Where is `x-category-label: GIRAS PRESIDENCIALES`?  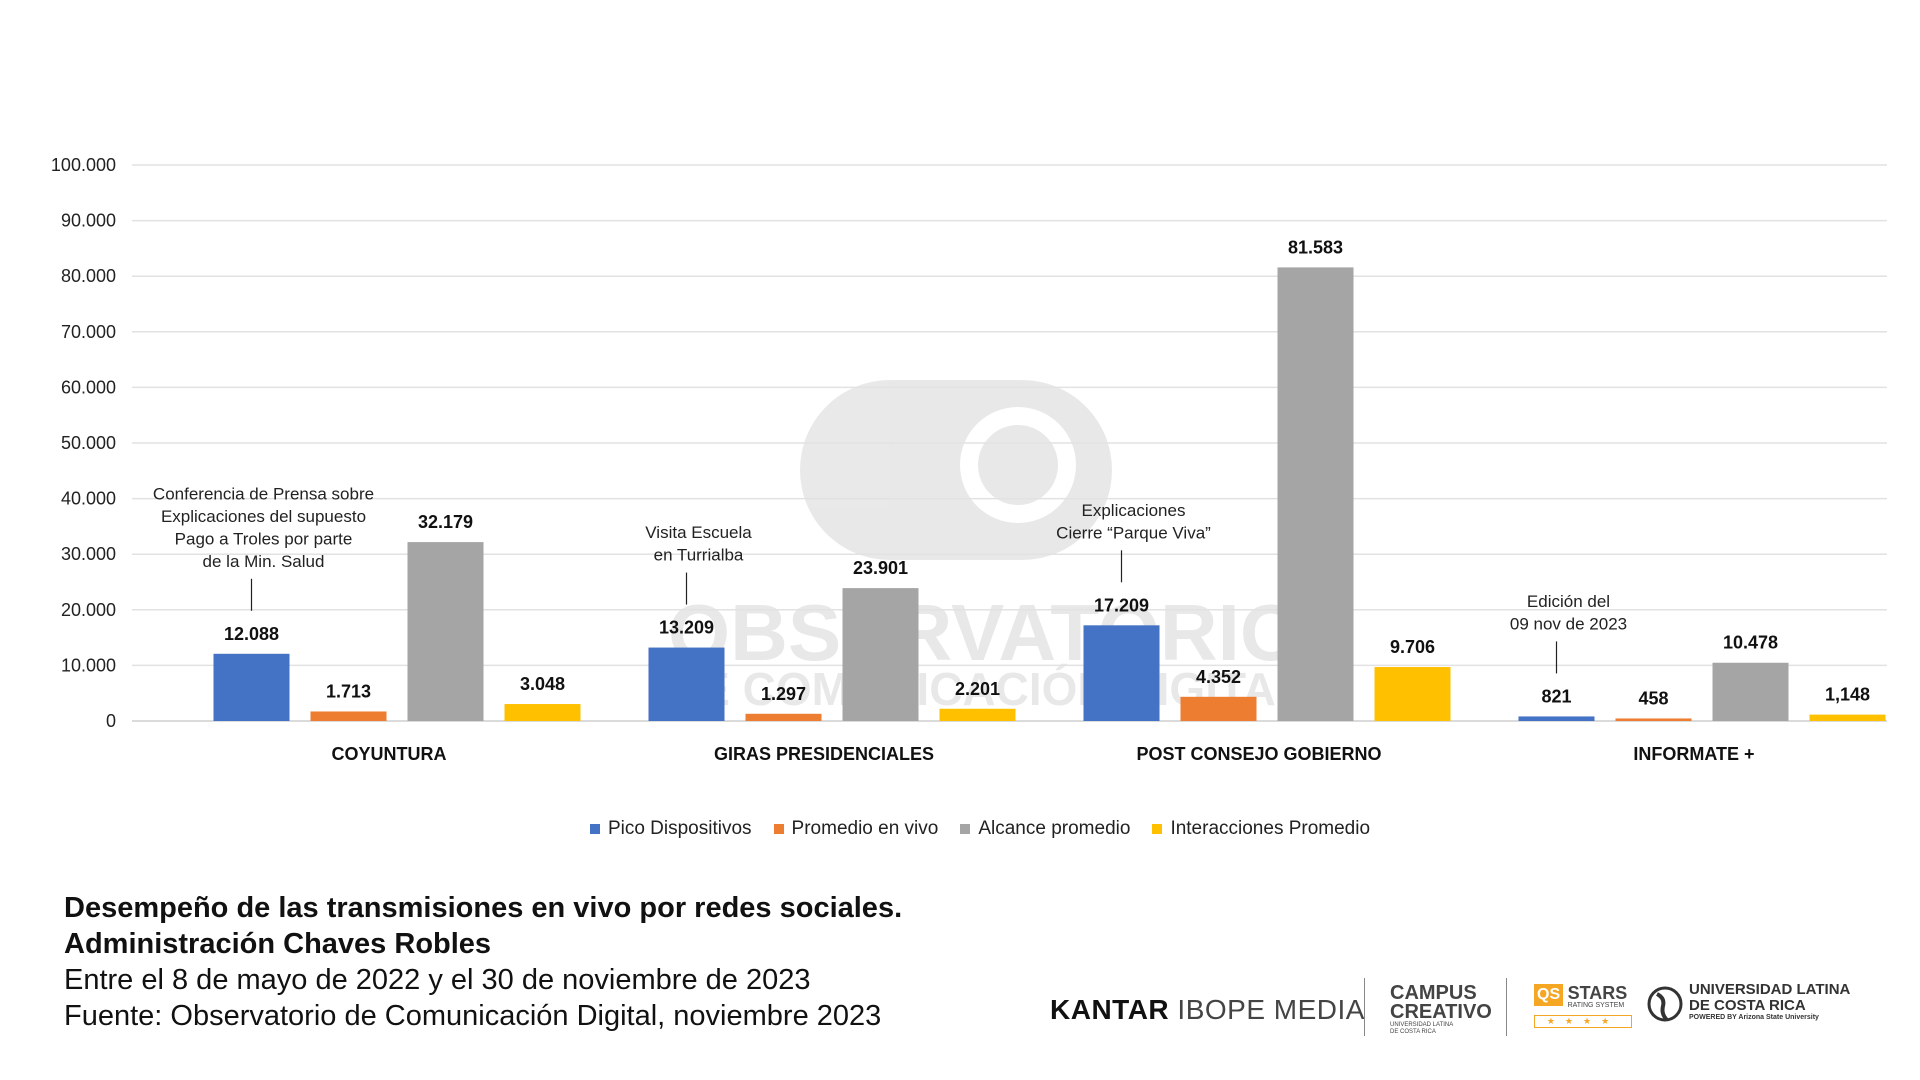
x-category-label: GIRAS PRESIDENCIALES is located at coordinates (824, 754).